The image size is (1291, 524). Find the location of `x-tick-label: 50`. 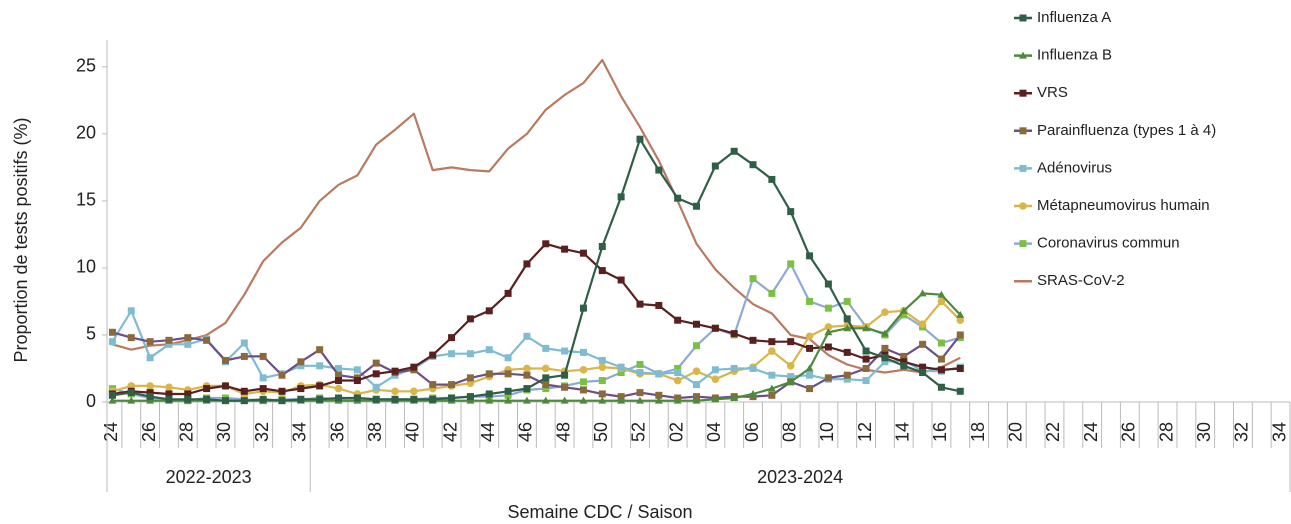

x-tick-label: 50 is located at coordinates (601, 432).